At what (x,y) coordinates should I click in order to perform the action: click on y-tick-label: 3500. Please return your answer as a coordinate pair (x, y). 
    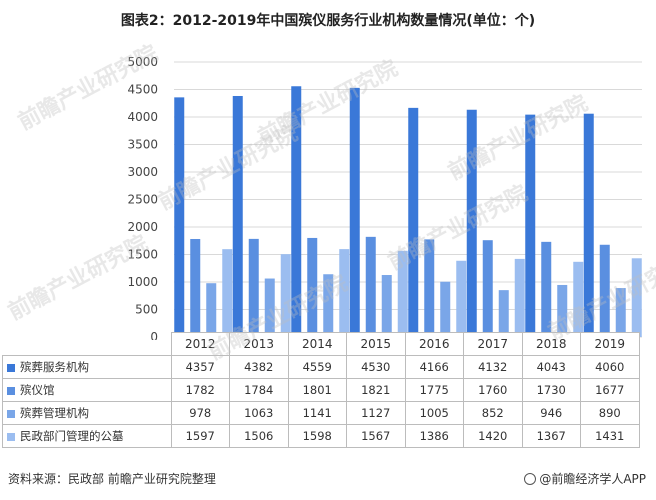
    Looking at the image, I should click on (142, 145).